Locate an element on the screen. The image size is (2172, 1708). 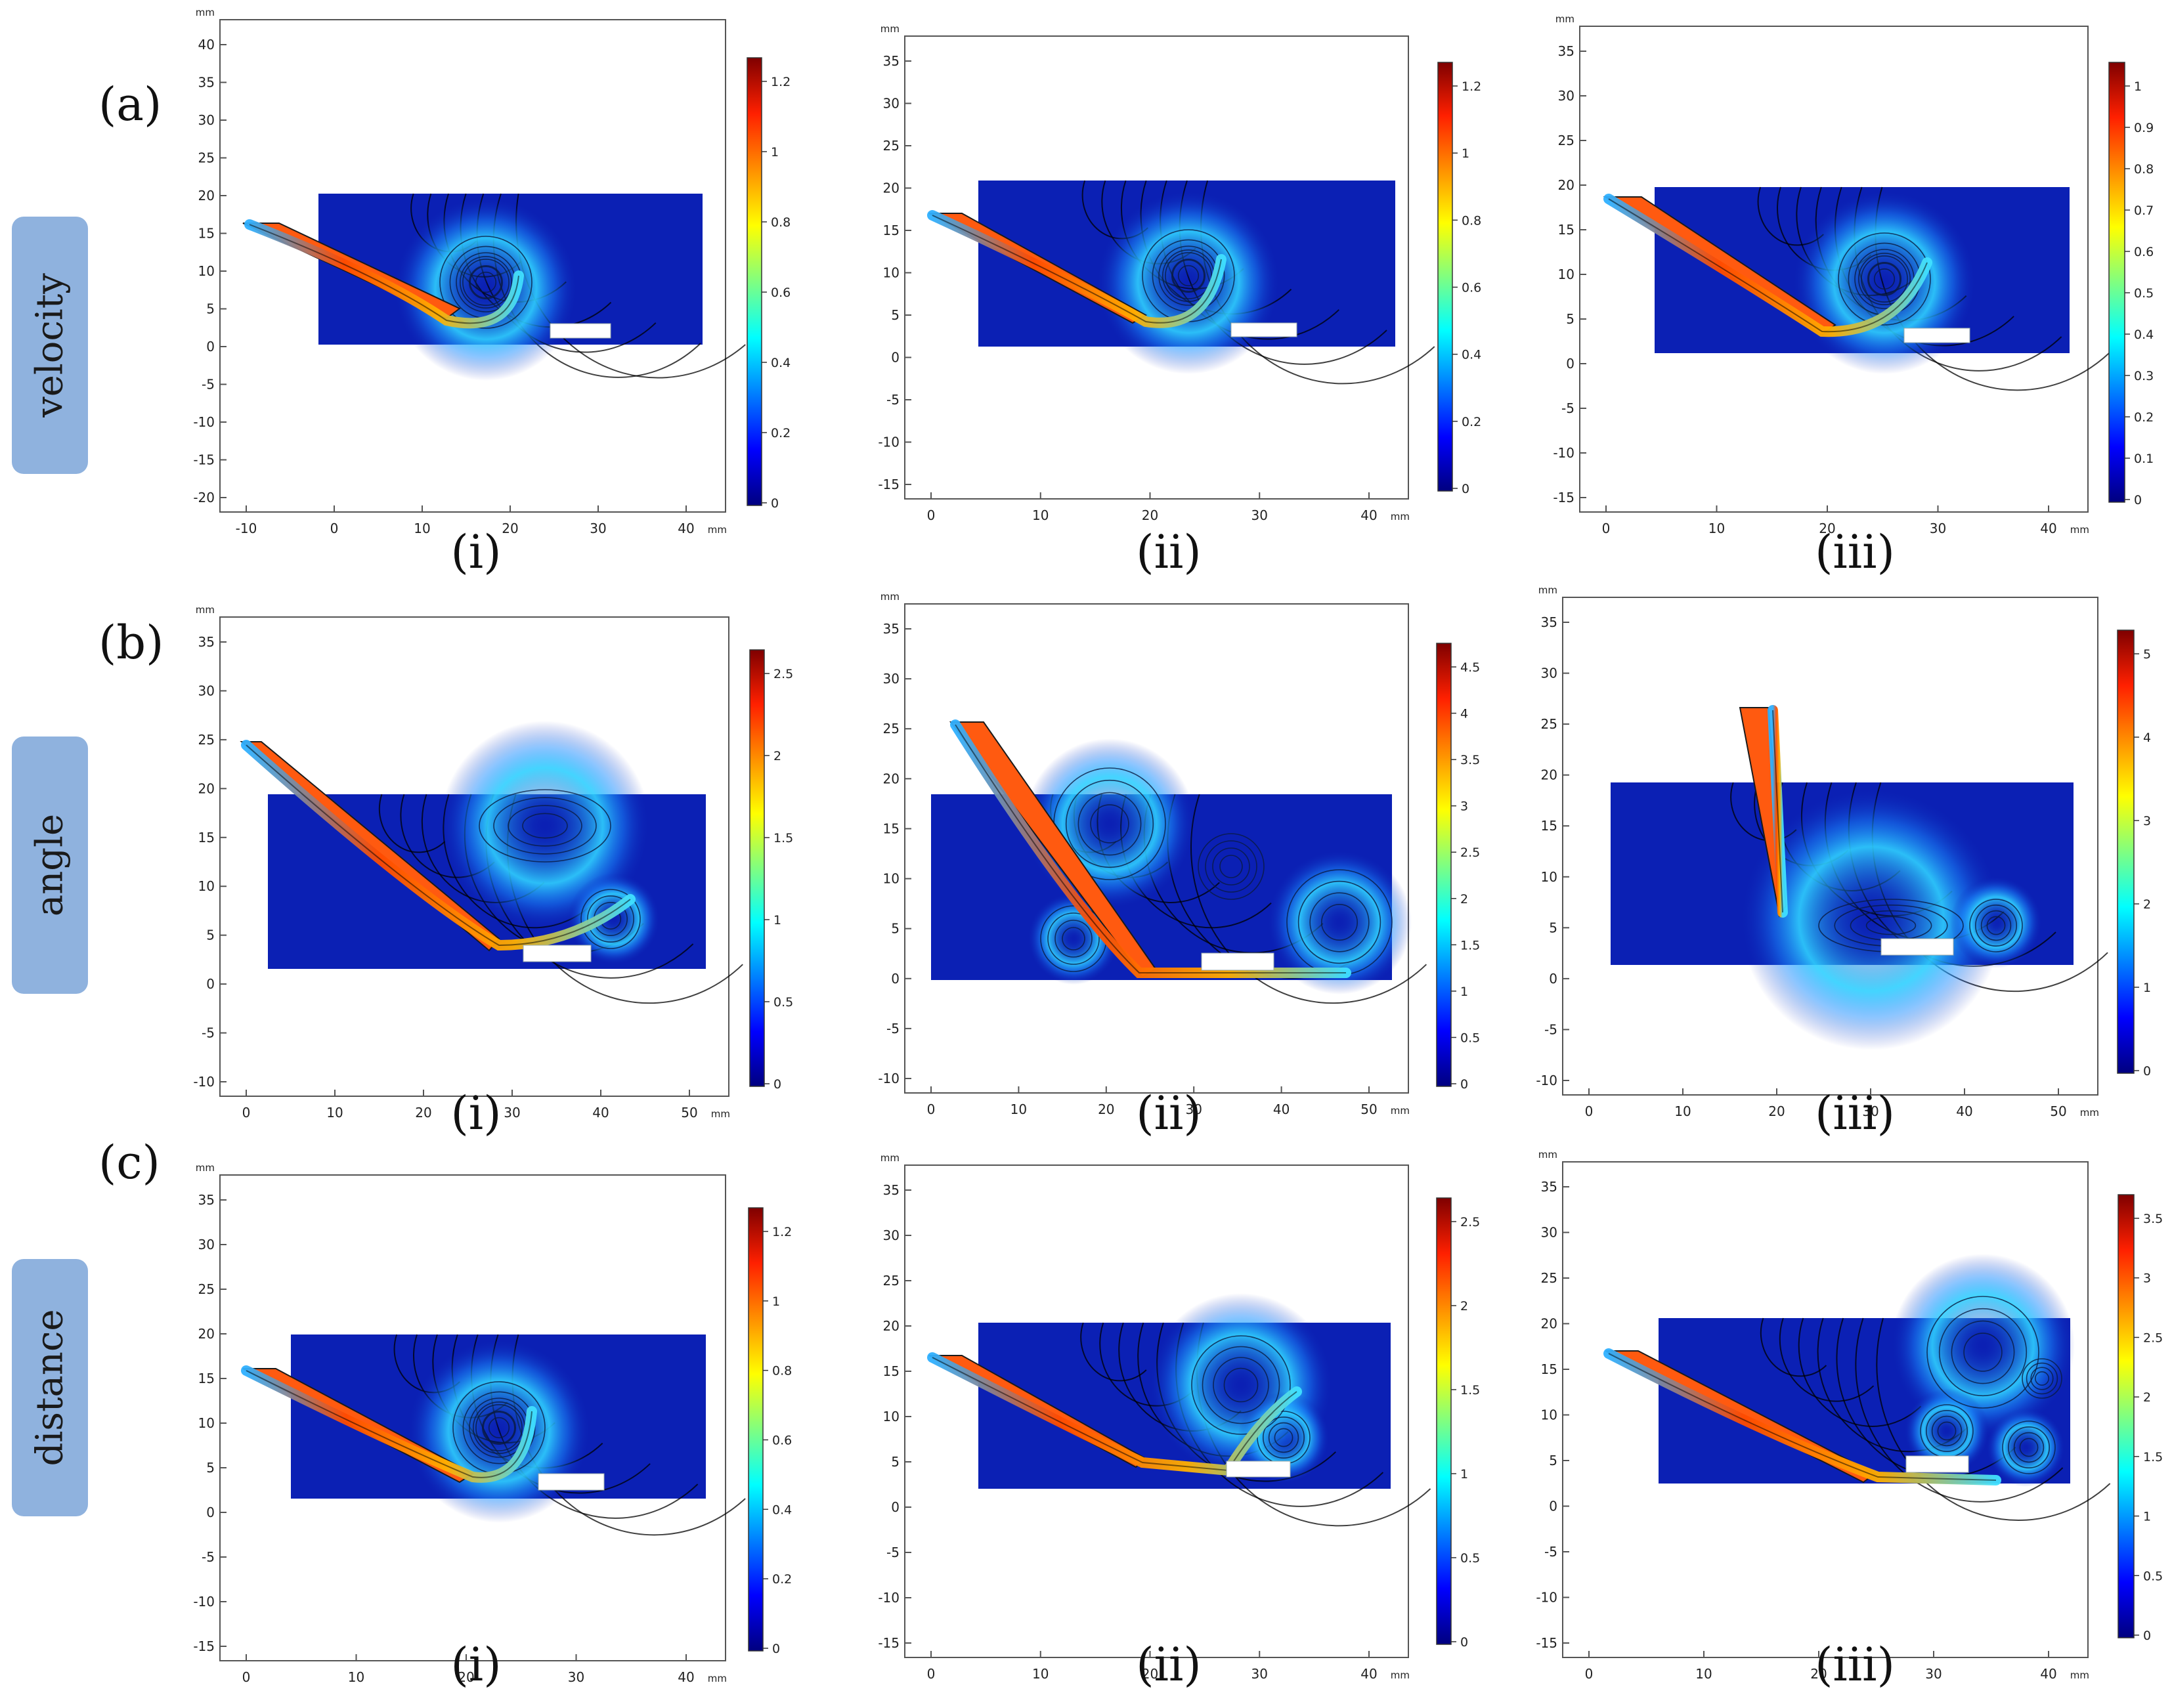
jet-streamline is located at coordinates (1768, 266).